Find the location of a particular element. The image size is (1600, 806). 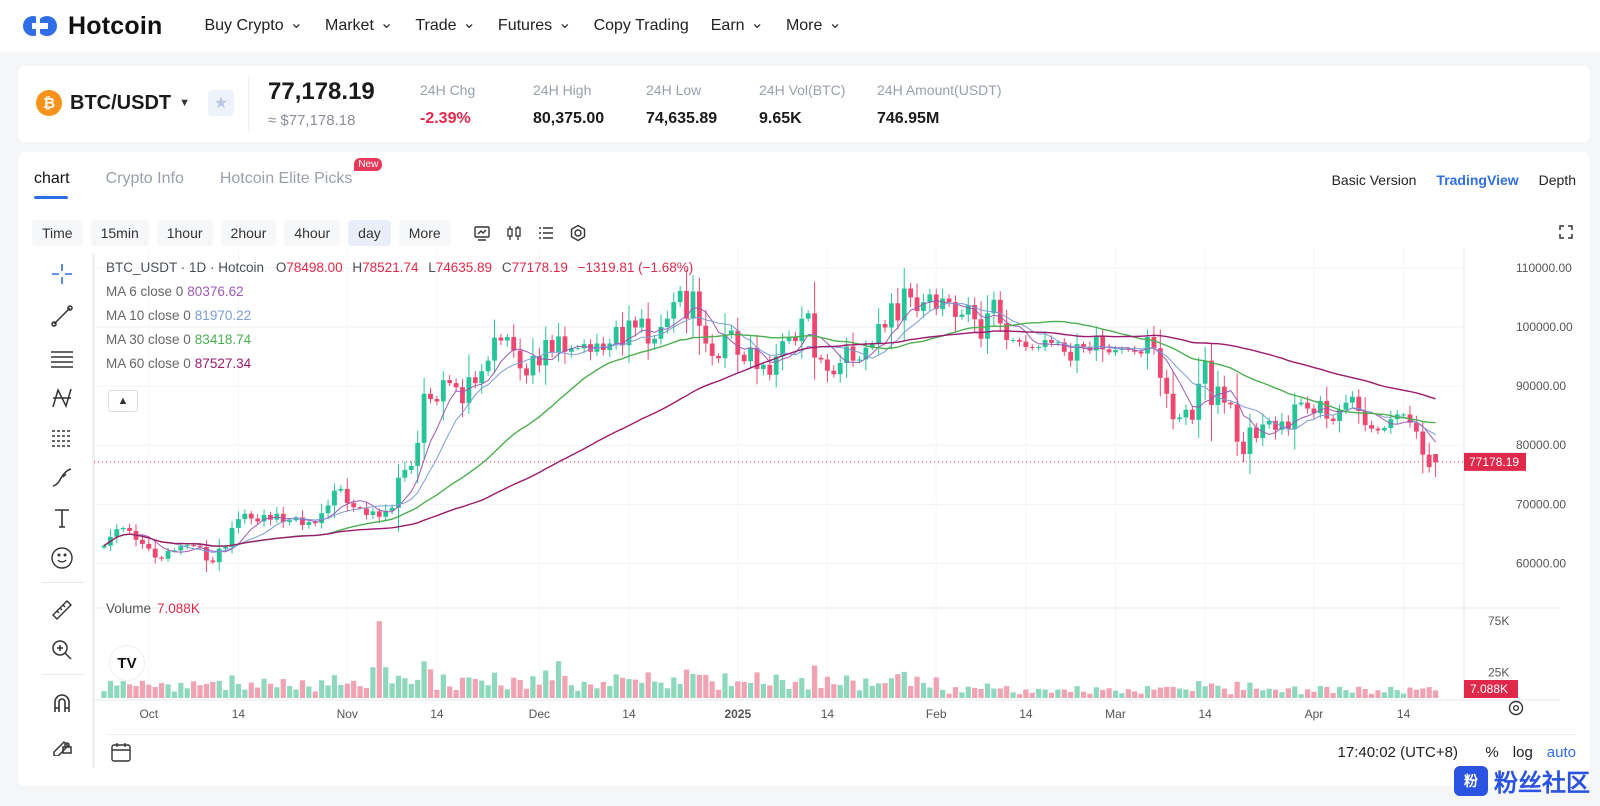

magnet-icon is located at coordinates (62, 704).